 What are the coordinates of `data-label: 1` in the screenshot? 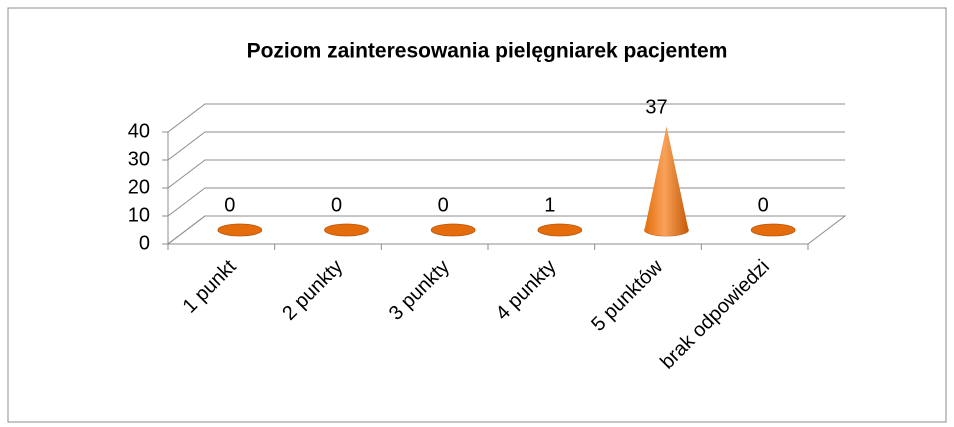 It's located at (549, 205).